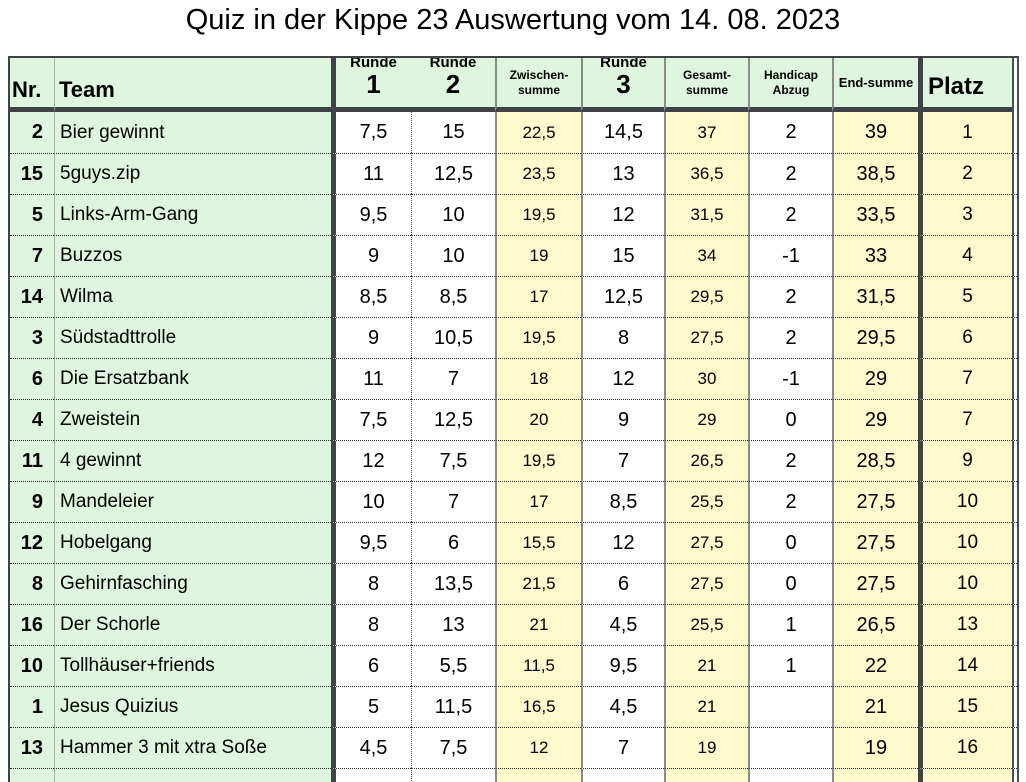 The height and width of the screenshot is (782, 1026). What do you see at coordinates (790, 501) in the screenshot?
I see `cell-hand: 2` at bounding box center [790, 501].